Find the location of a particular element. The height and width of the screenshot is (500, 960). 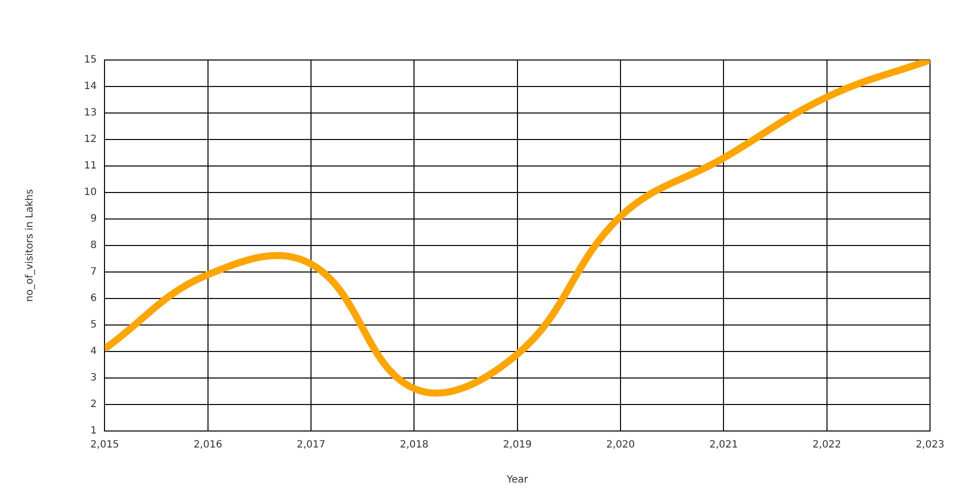

x-tick-label: 2,021 is located at coordinates (723, 445).